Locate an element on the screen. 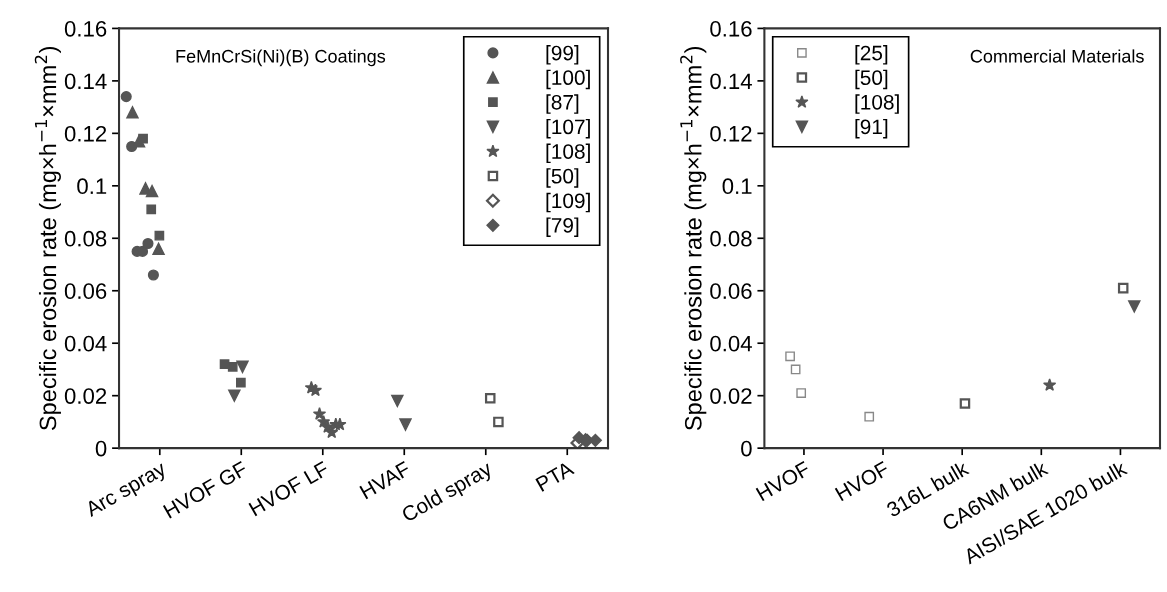 The width and height of the screenshot is (1167, 592). annotation: FeMnCrSi(Ni)(B) Coatings is located at coordinates (281, 58).